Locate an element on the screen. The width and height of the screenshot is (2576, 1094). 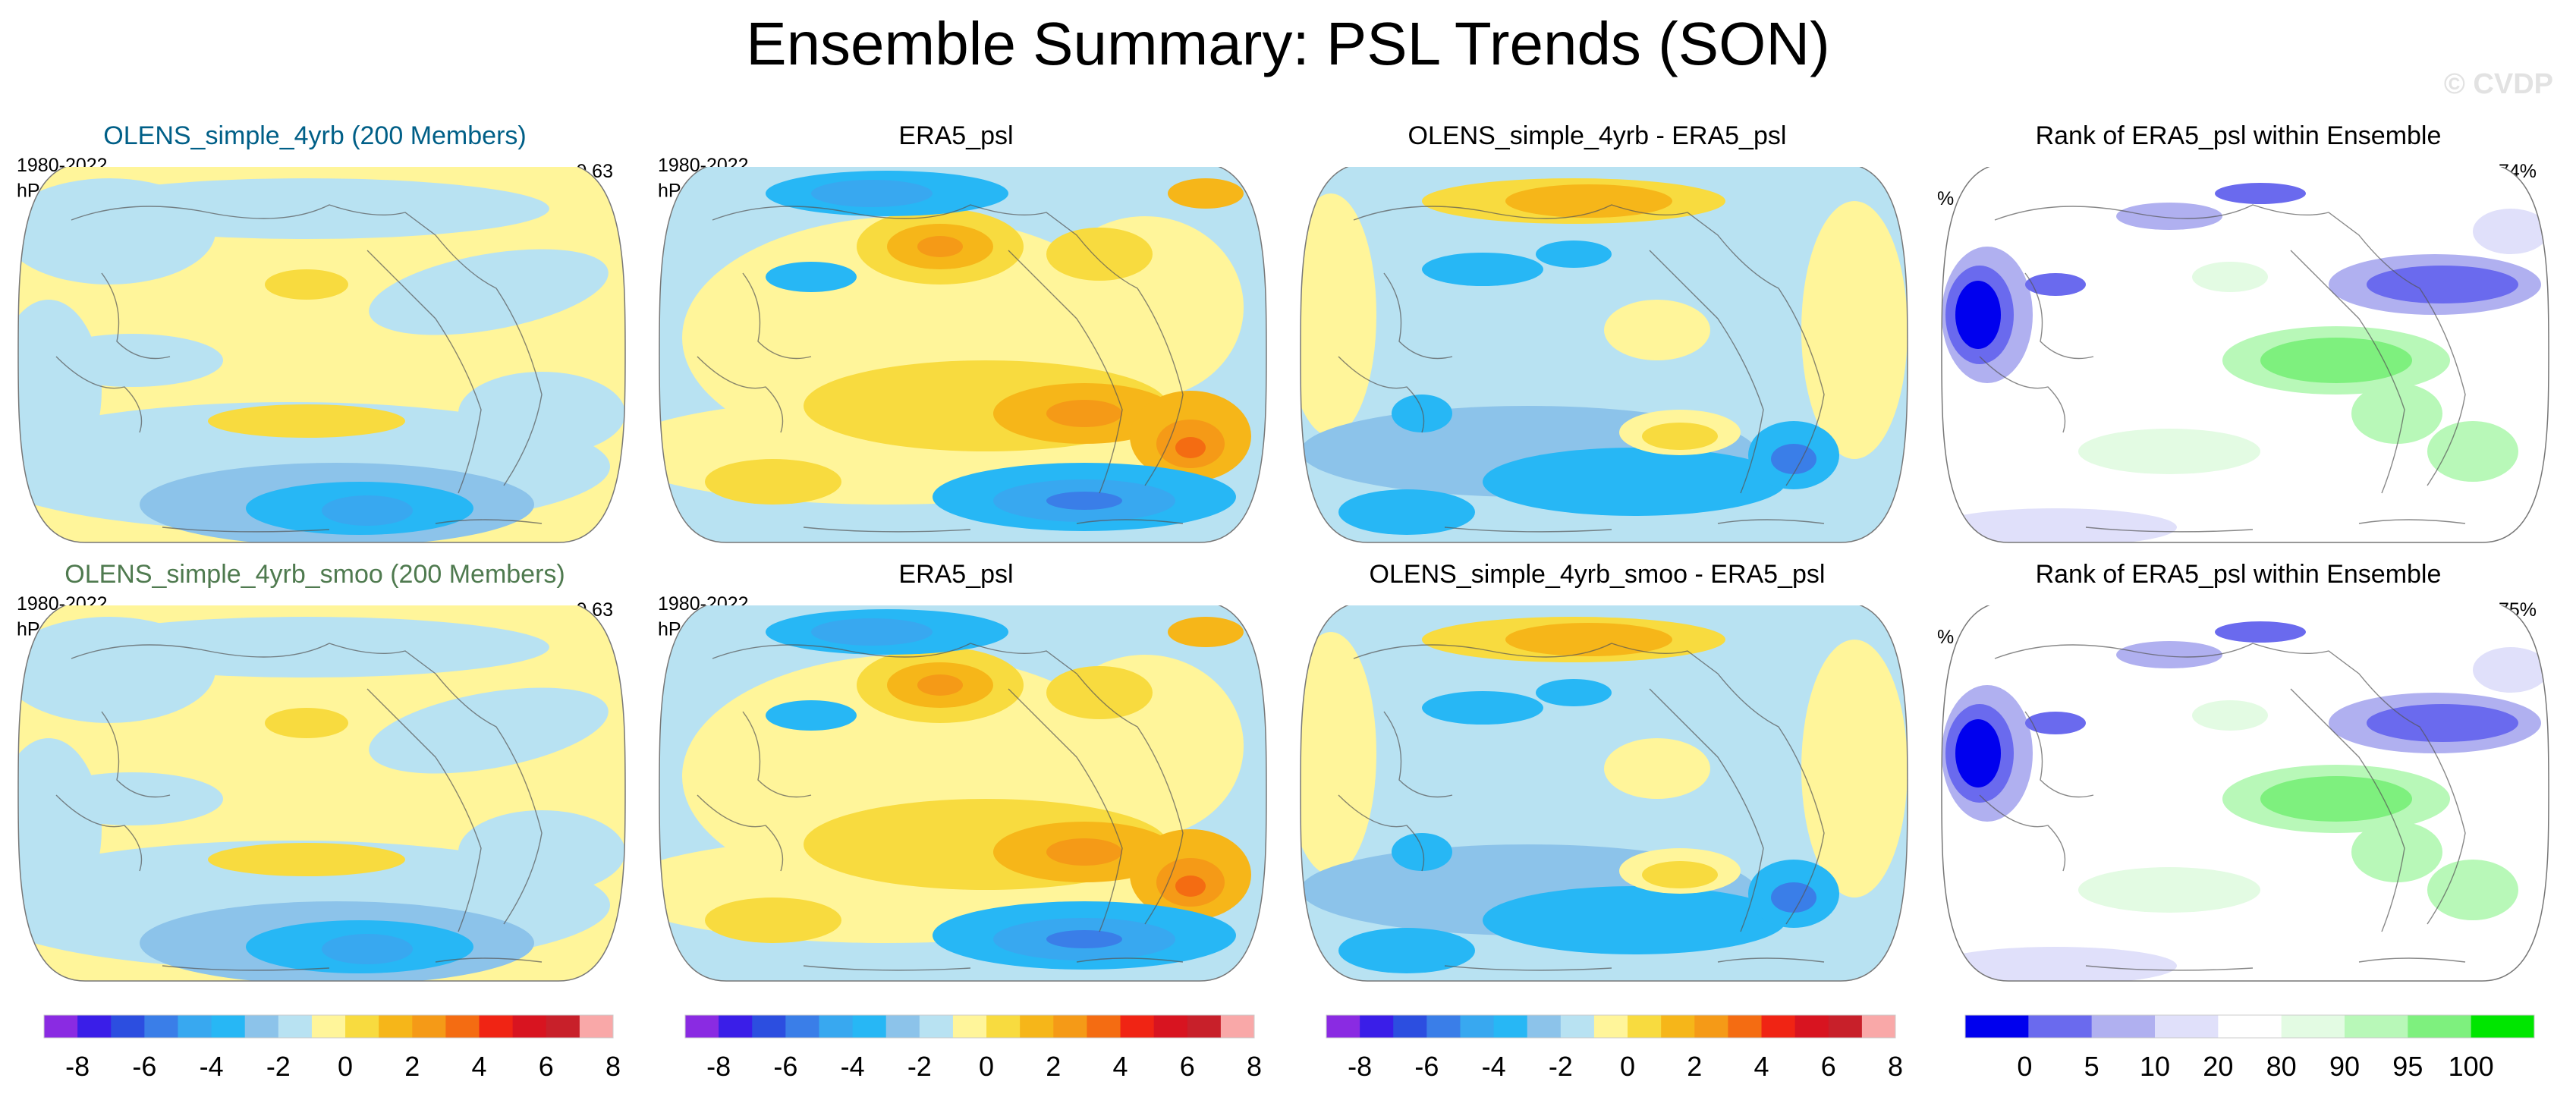
panel-title: Rank of ERA5_psl within Ensemble is located at coordinates (2238, 135).